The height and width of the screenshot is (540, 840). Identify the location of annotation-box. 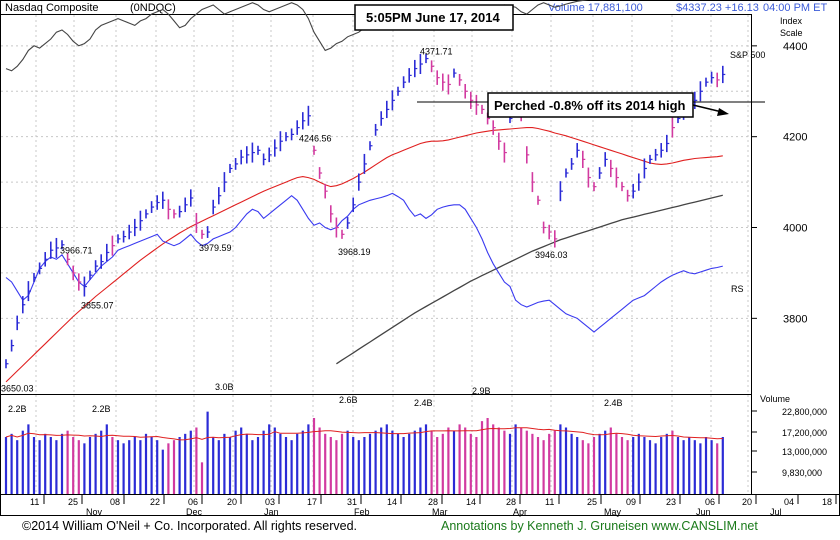
(590, 105).